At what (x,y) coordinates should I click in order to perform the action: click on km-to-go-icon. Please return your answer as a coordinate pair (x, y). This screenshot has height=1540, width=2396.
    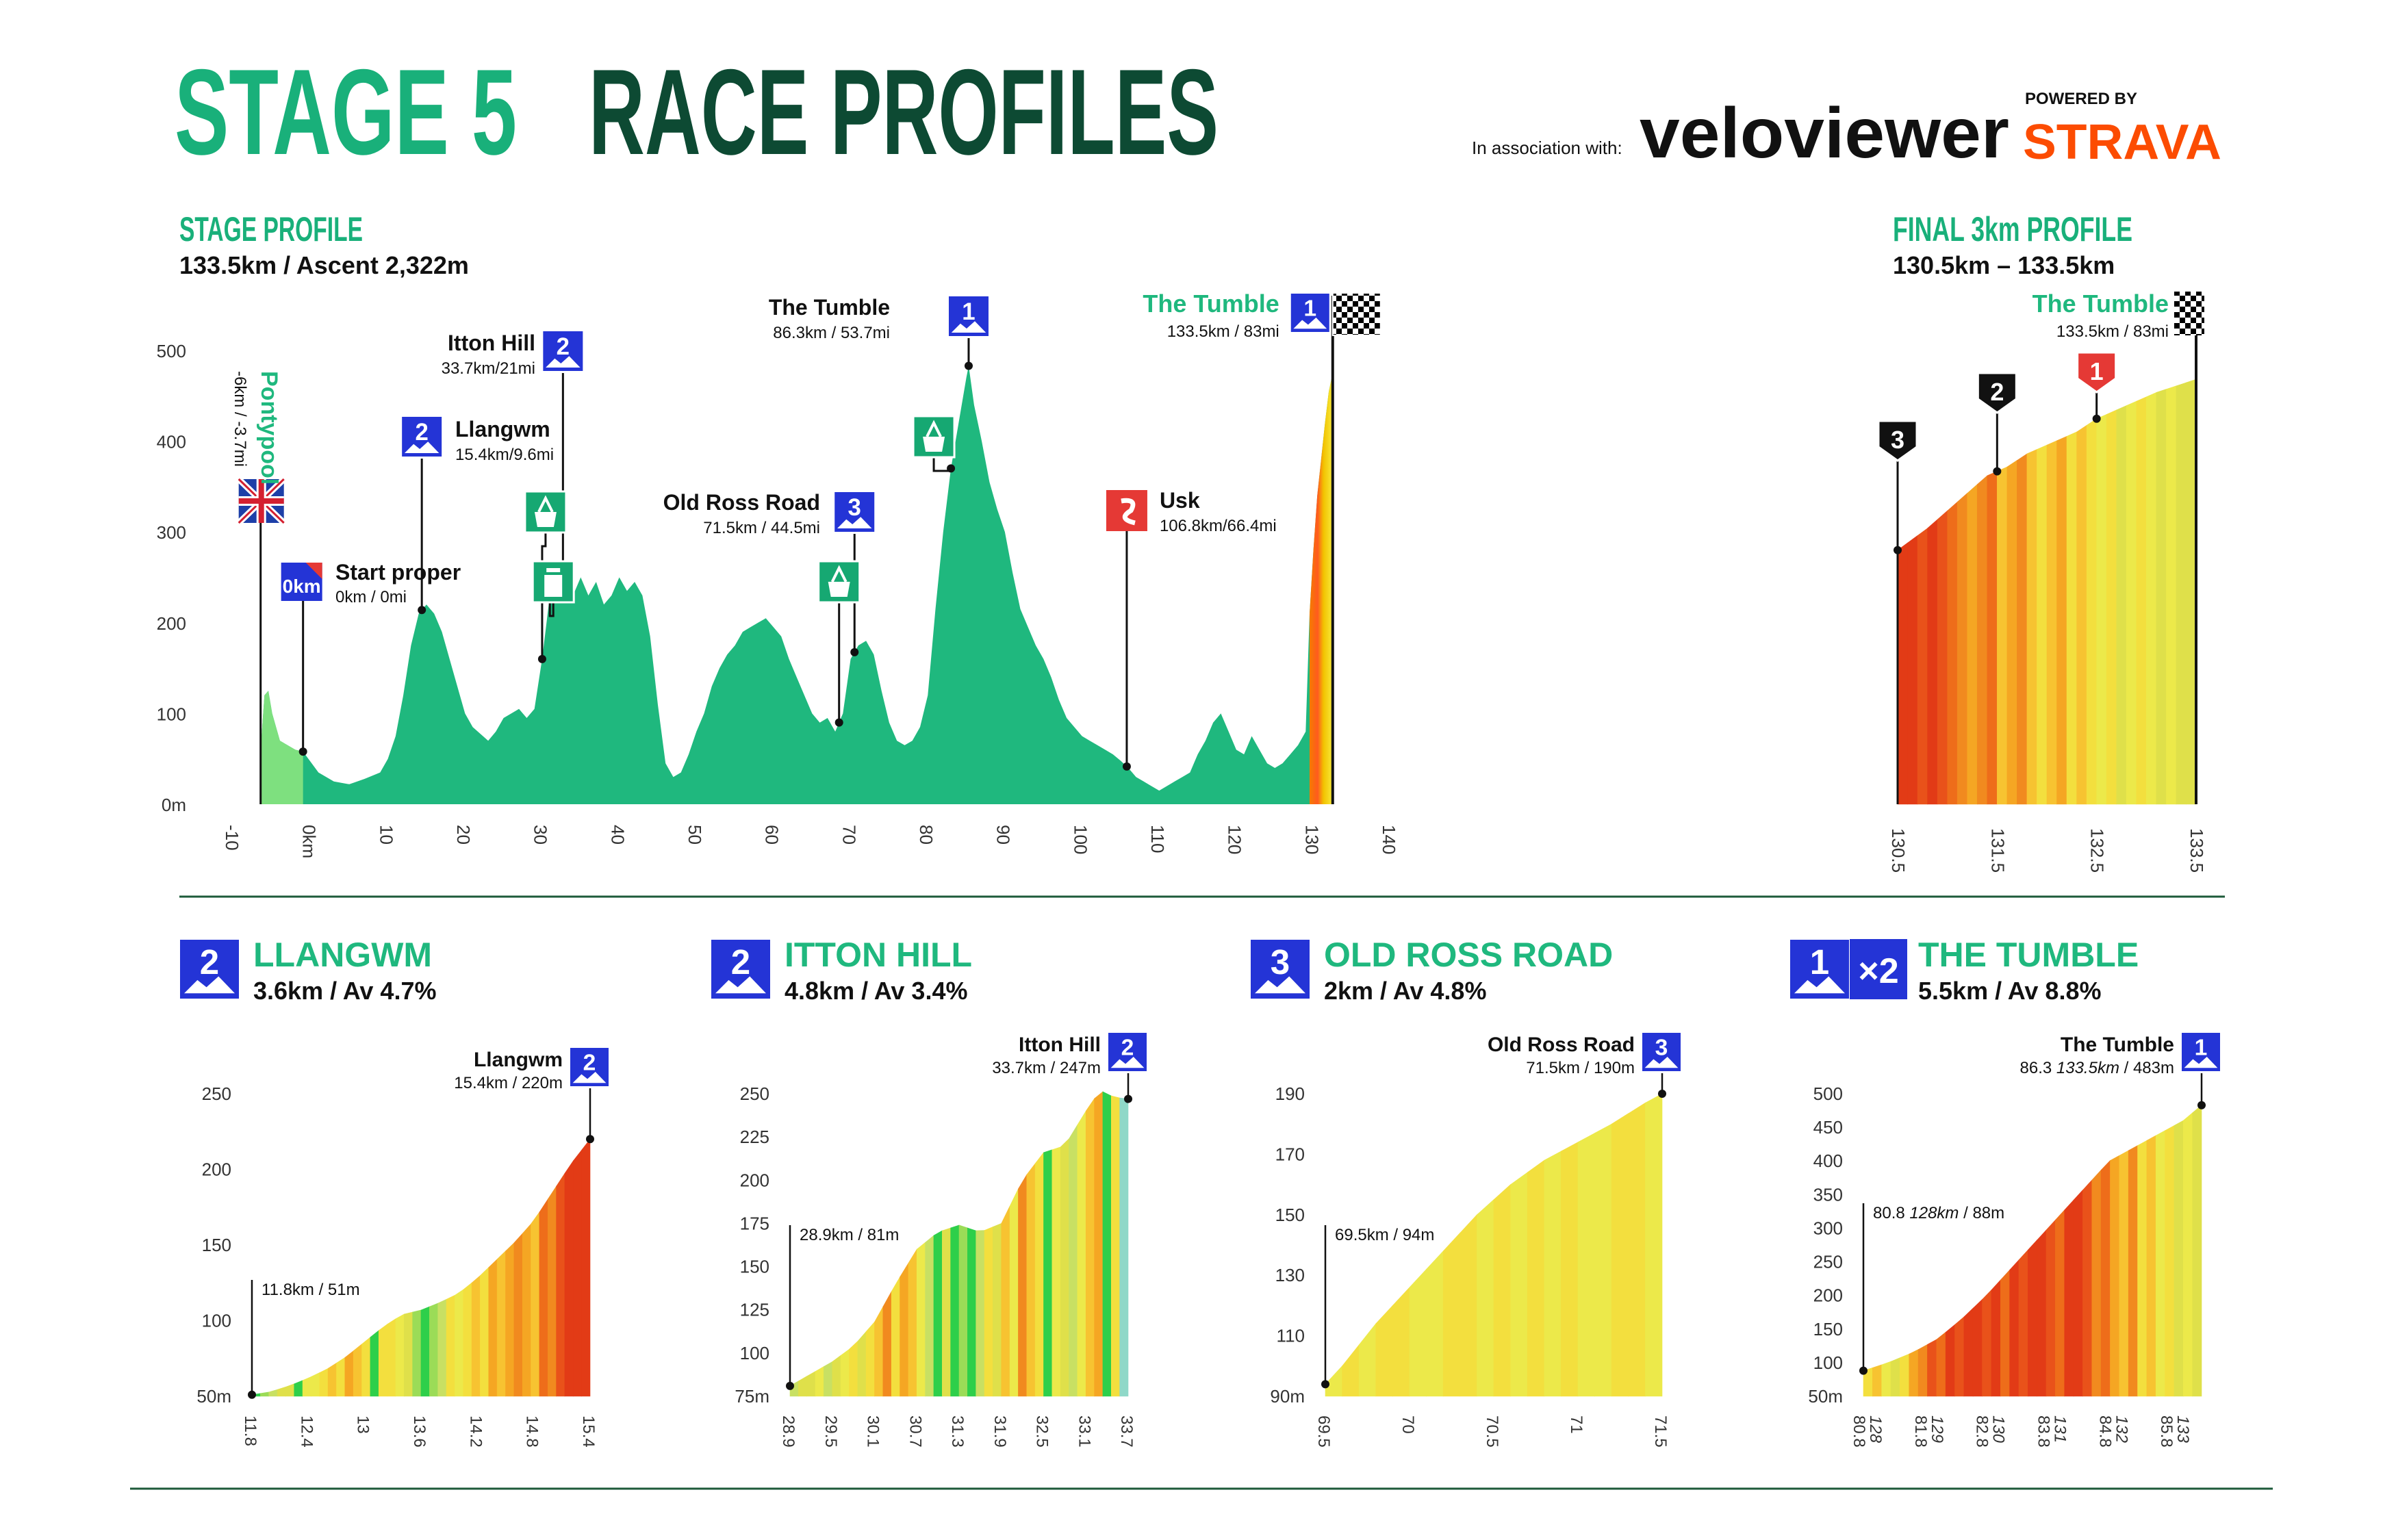
    Looking at the image, I should click on (1897, 441).